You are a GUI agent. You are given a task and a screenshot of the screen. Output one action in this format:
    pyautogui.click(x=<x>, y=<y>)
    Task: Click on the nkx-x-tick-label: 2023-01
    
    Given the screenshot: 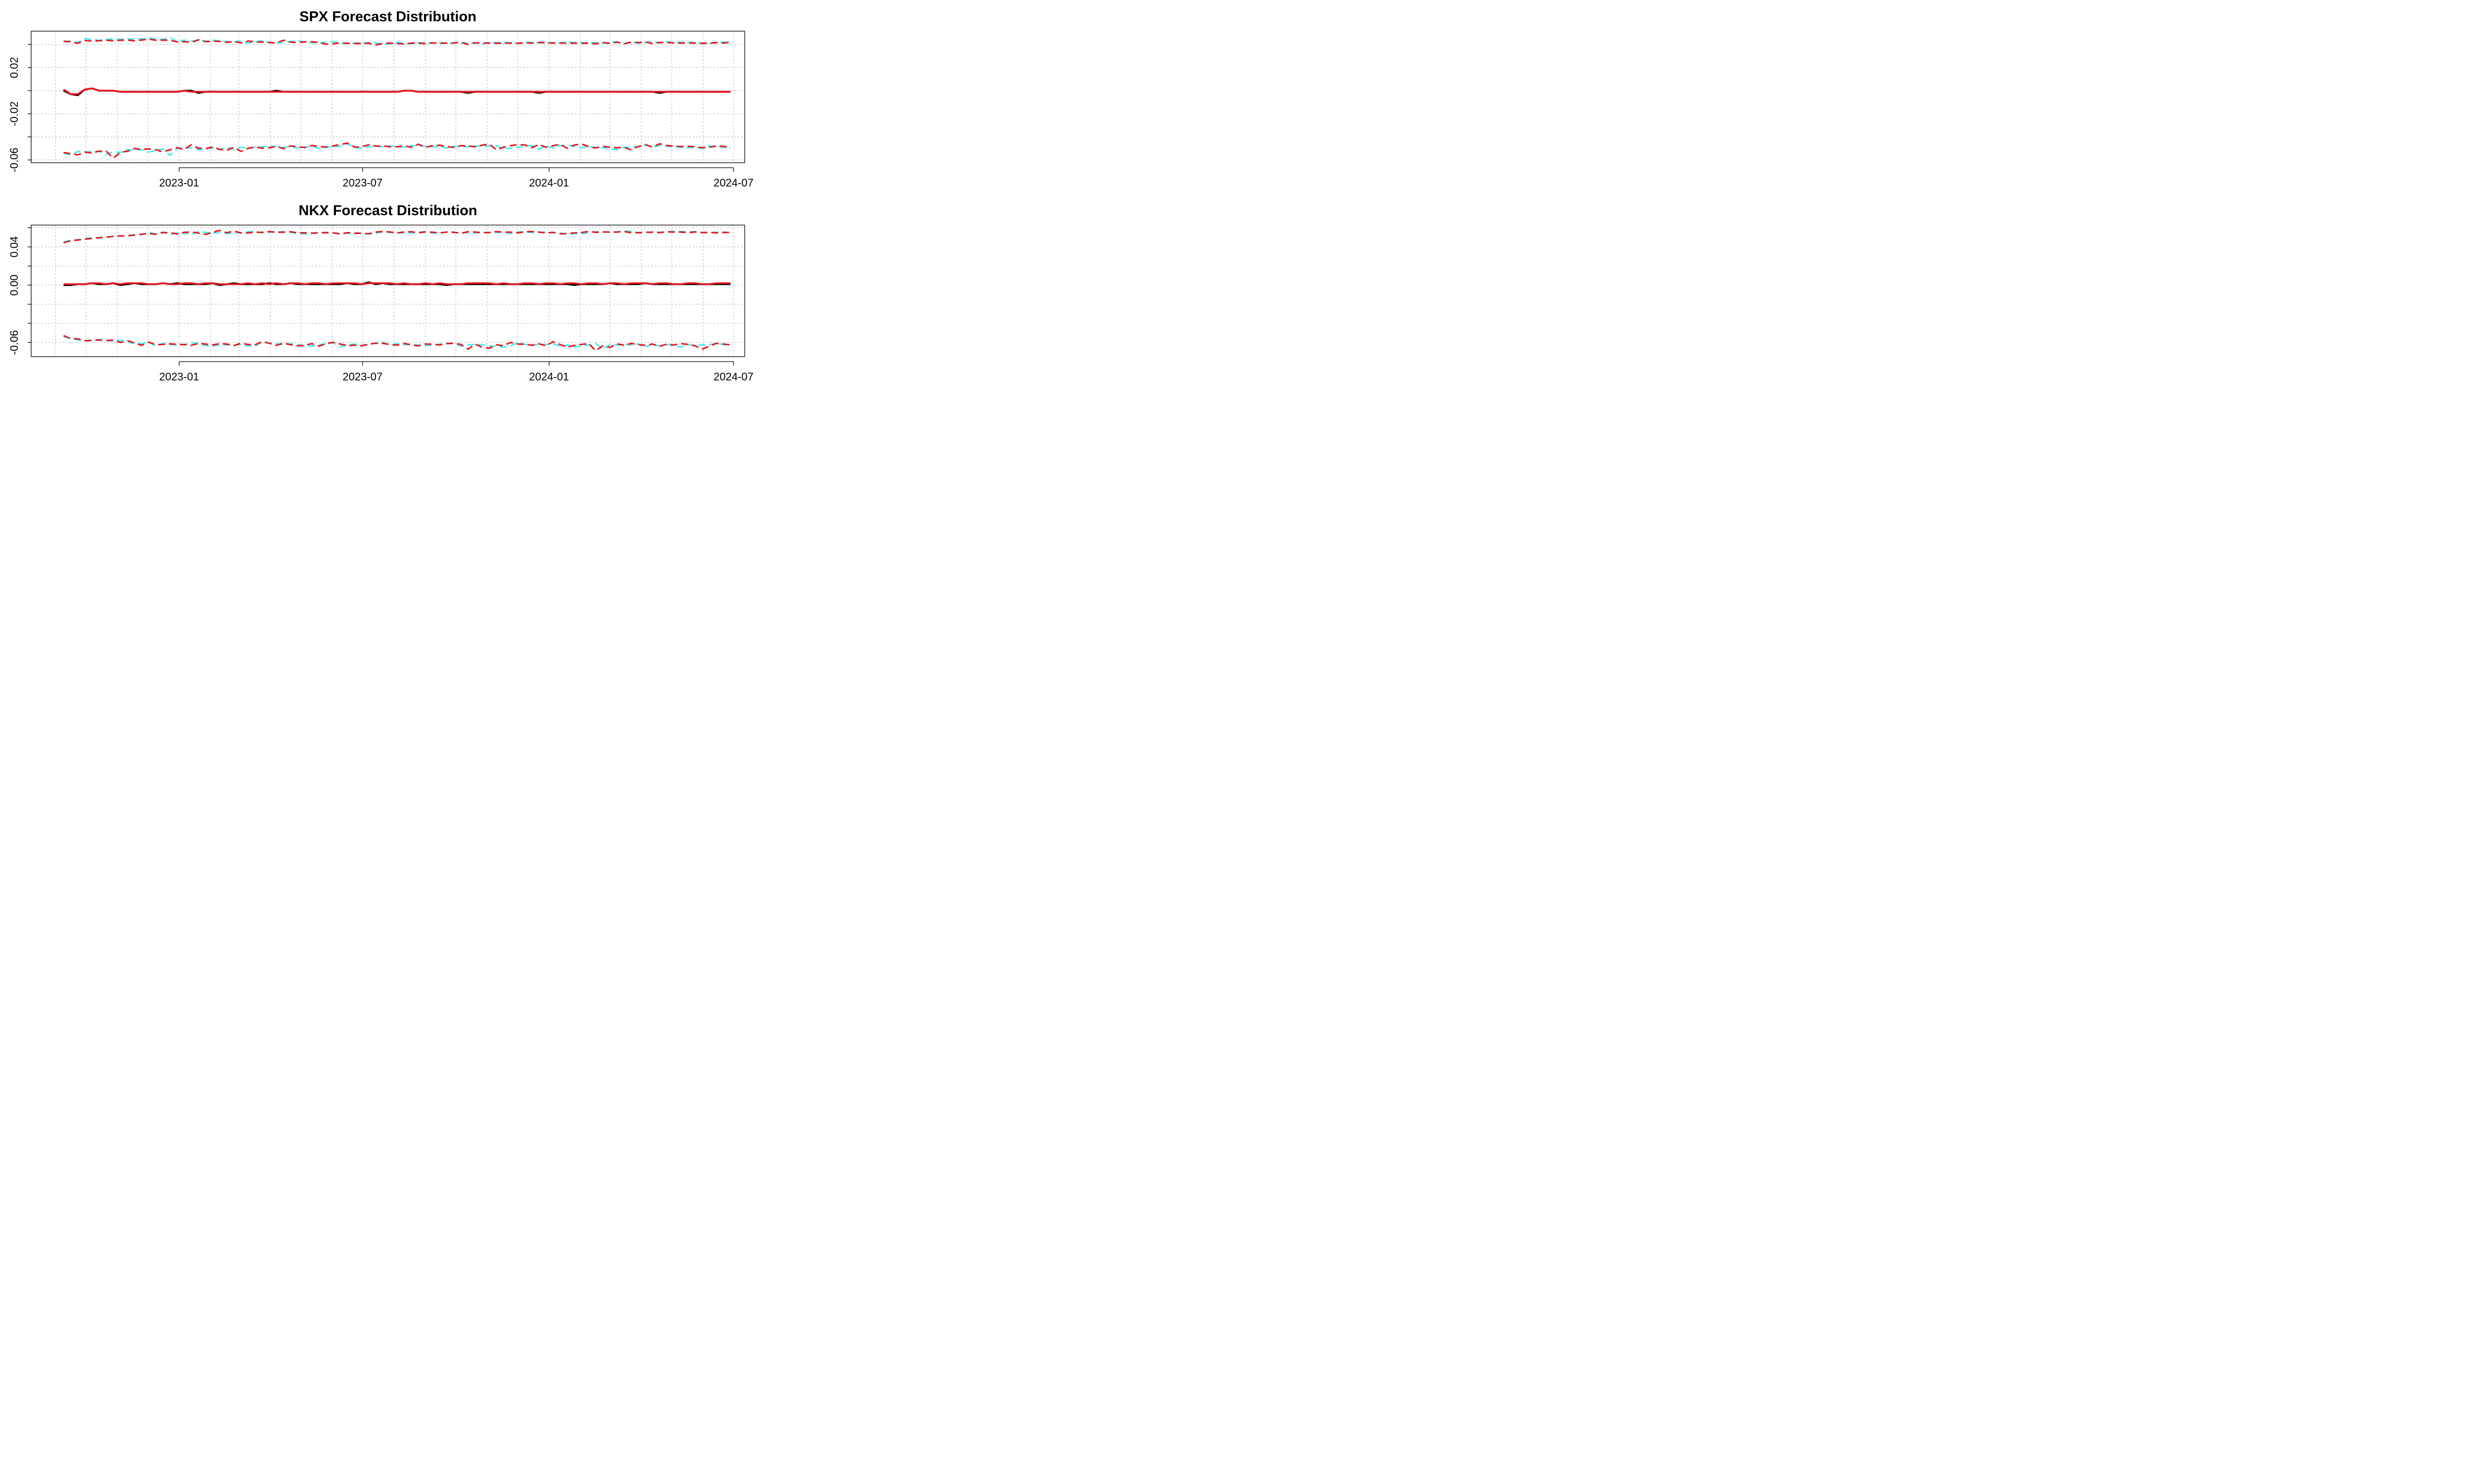 What is the action you would take?
    pyautogui.click(x=179, y=377)
    